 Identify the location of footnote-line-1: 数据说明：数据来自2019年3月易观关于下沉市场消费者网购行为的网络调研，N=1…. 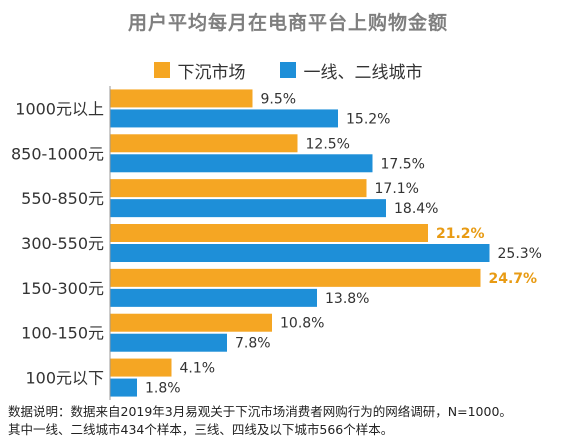
(260, 411).